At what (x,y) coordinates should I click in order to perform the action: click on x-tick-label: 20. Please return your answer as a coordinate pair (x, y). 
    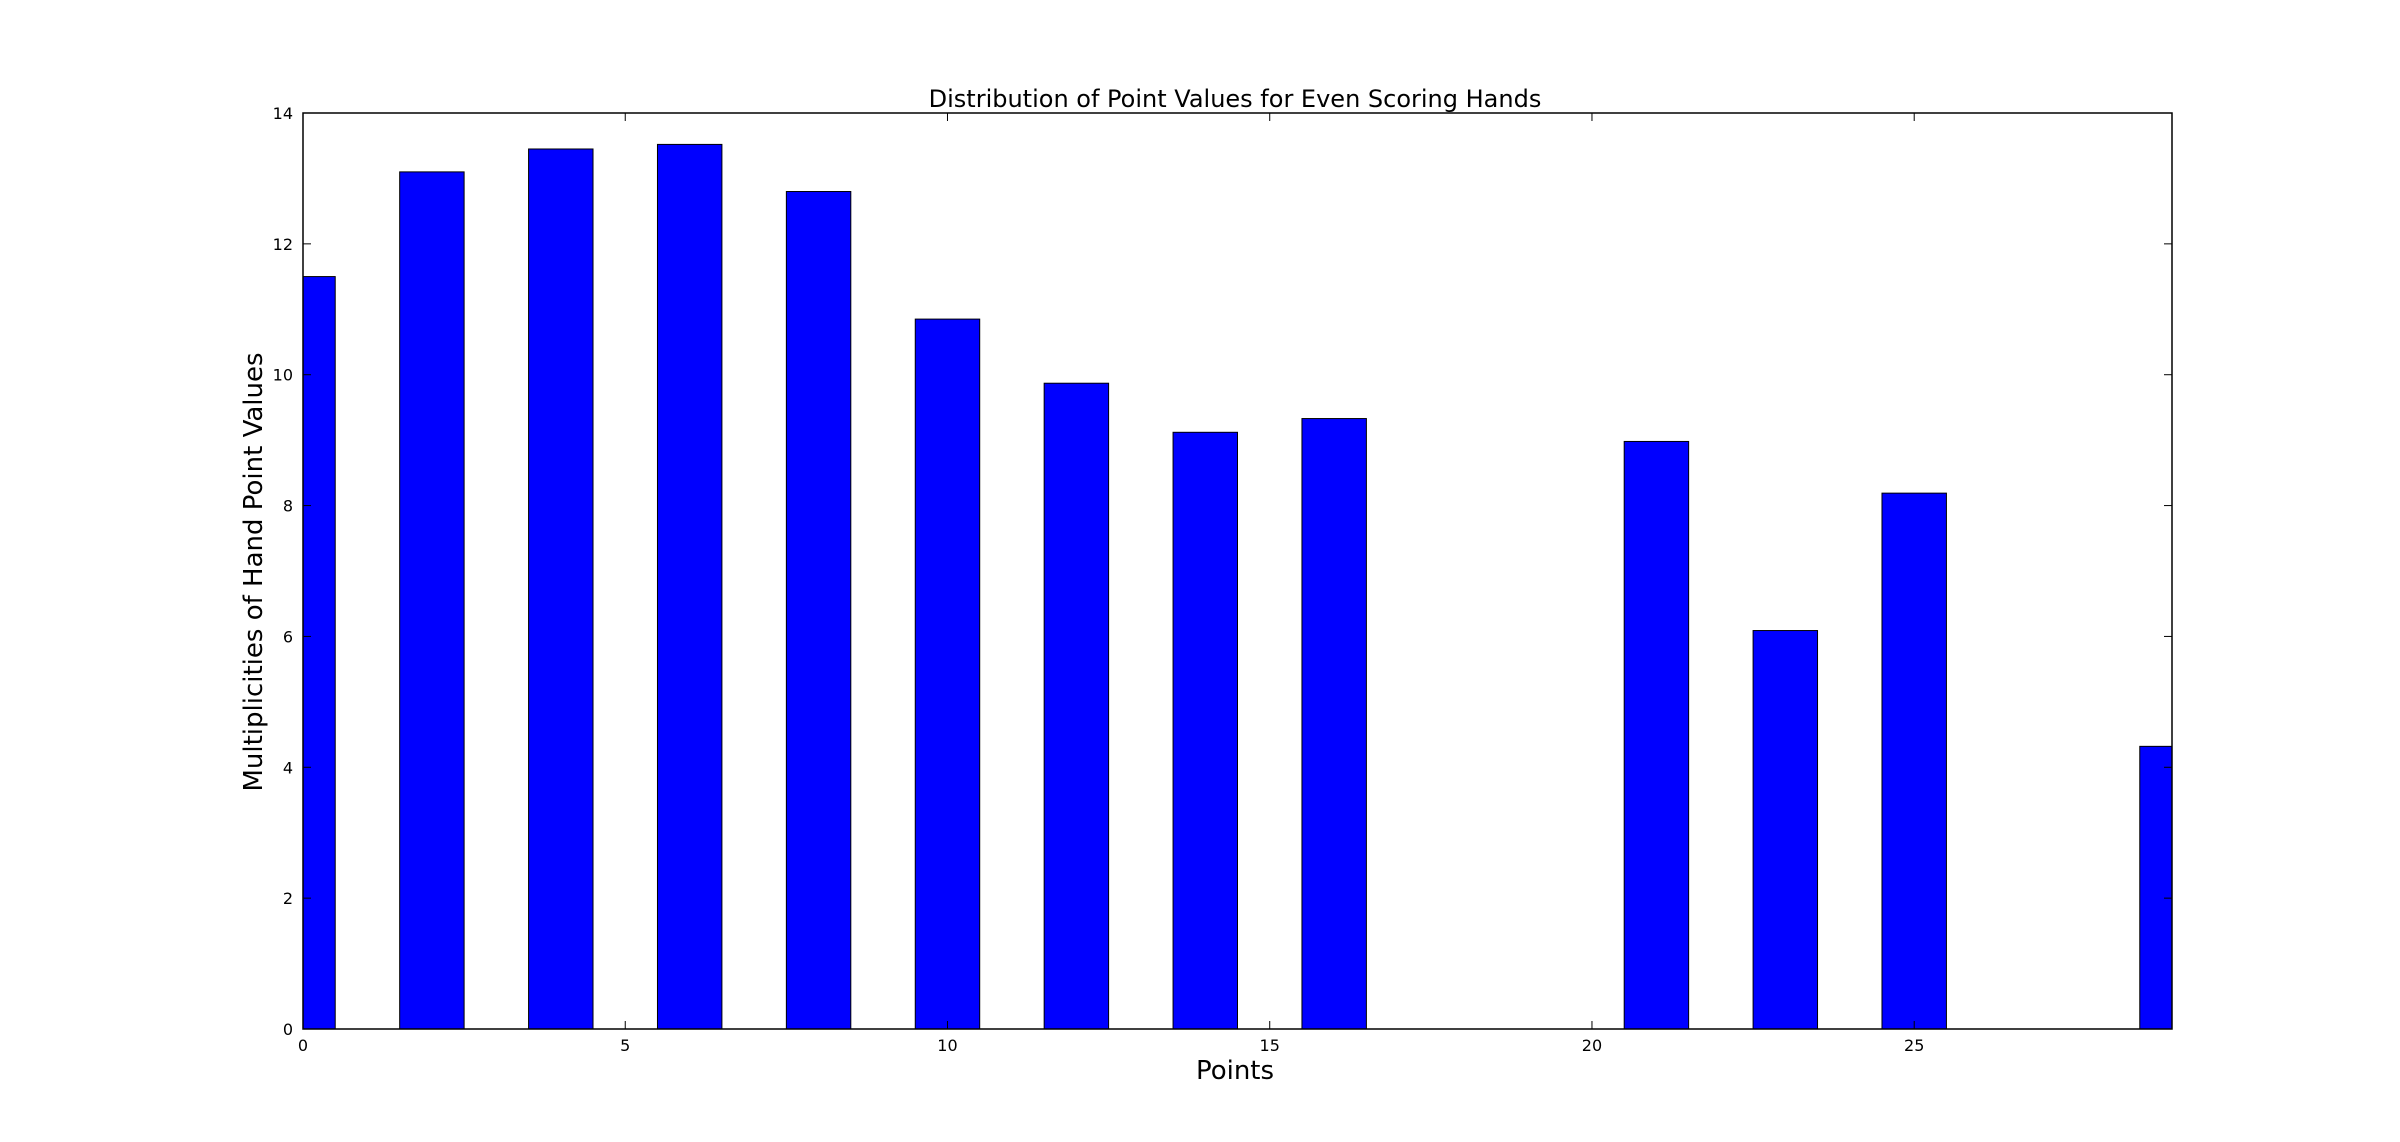
    Looking at the image, I should click on (1592, 1045).